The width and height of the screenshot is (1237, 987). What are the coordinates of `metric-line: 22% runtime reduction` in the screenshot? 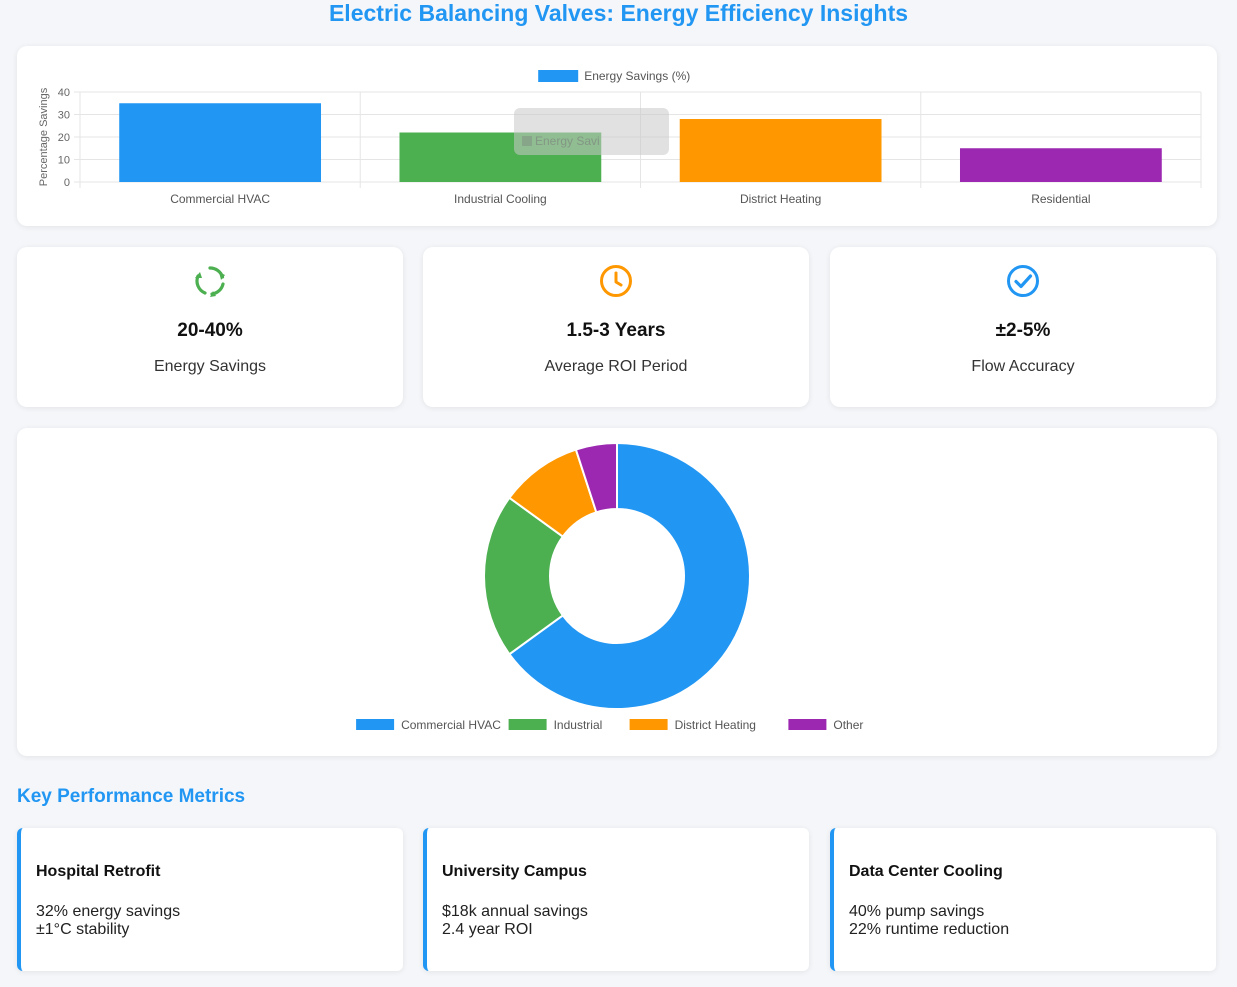 It's located at (929, 929).